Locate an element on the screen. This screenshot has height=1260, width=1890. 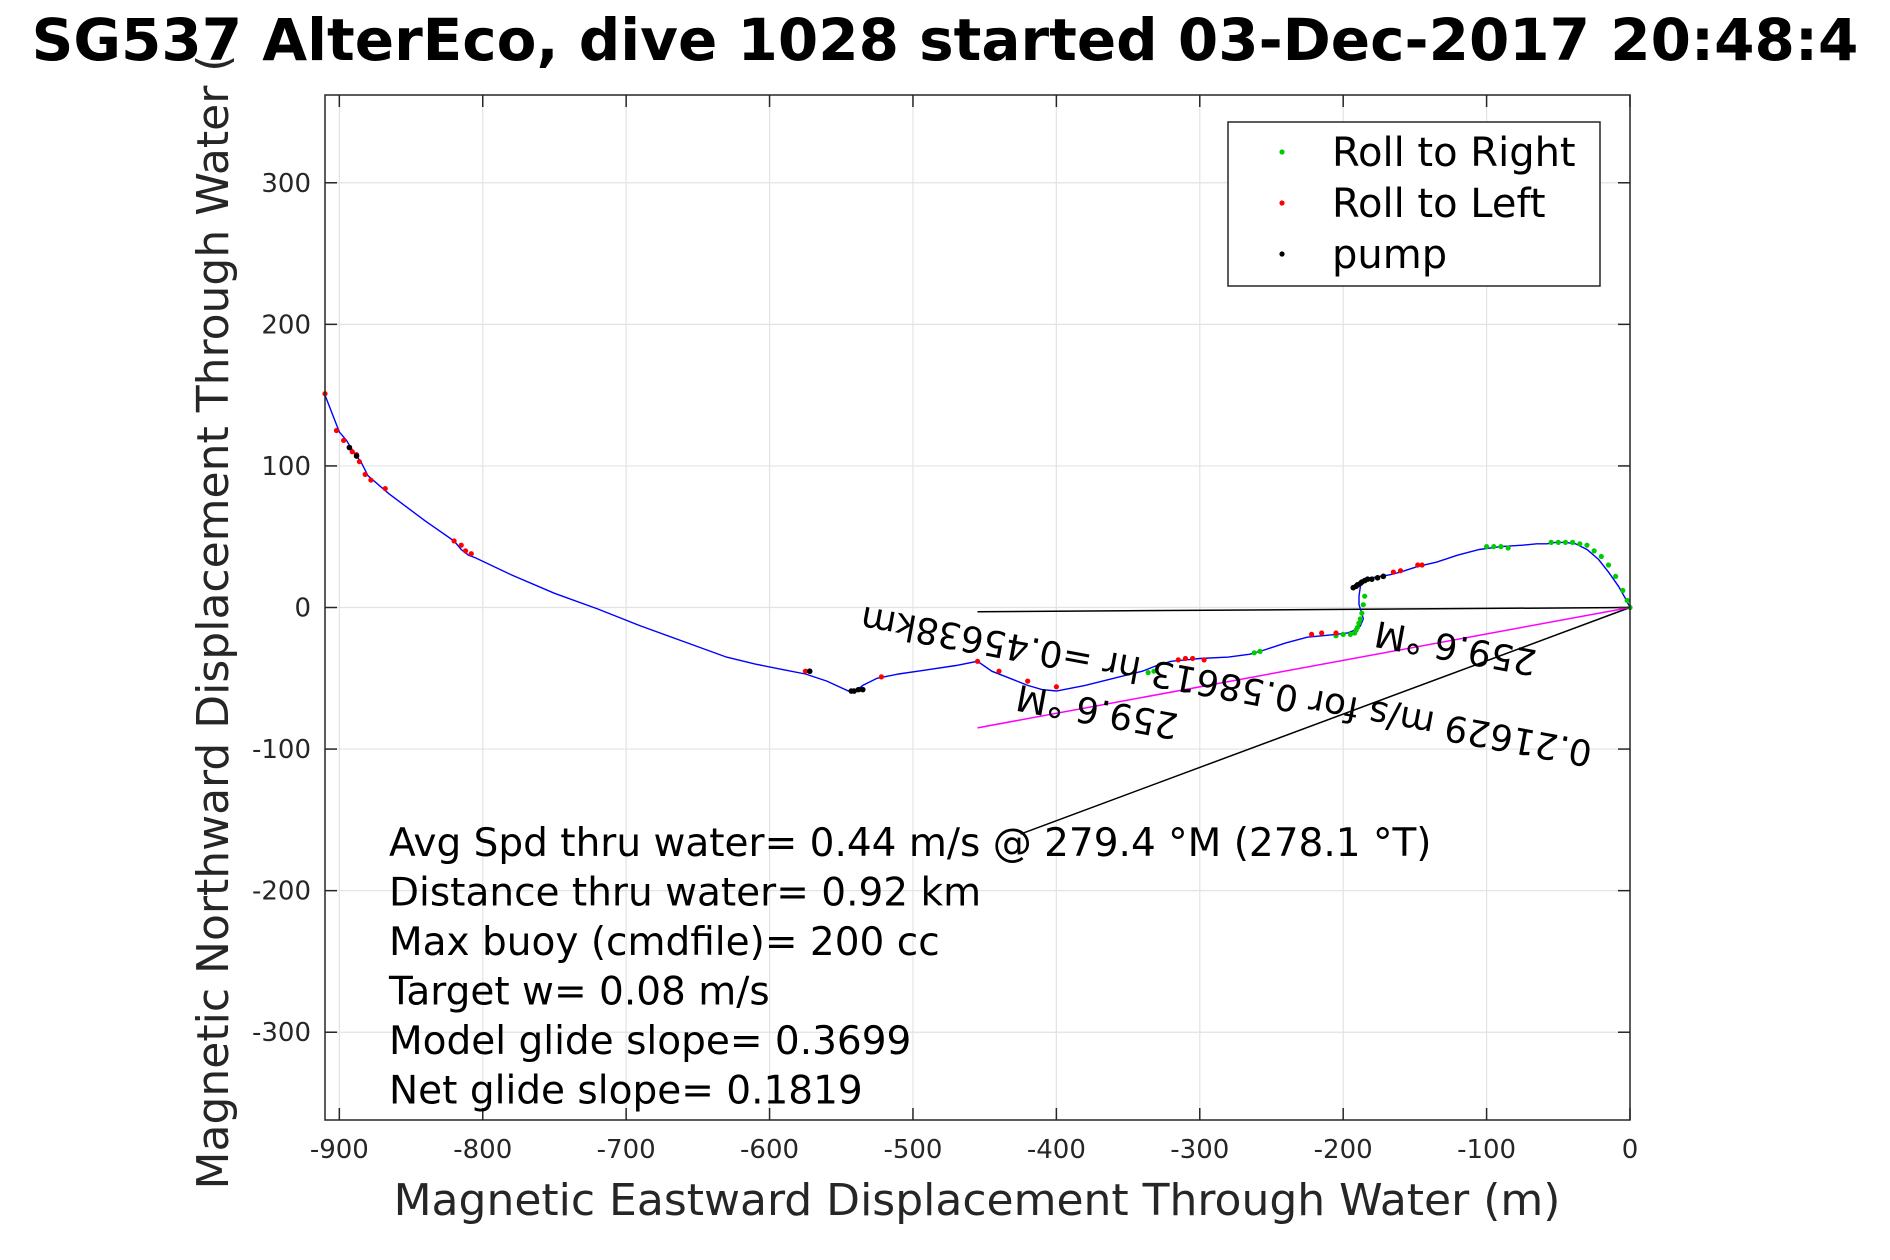
legend-box is located at coordinates (1414, 204).